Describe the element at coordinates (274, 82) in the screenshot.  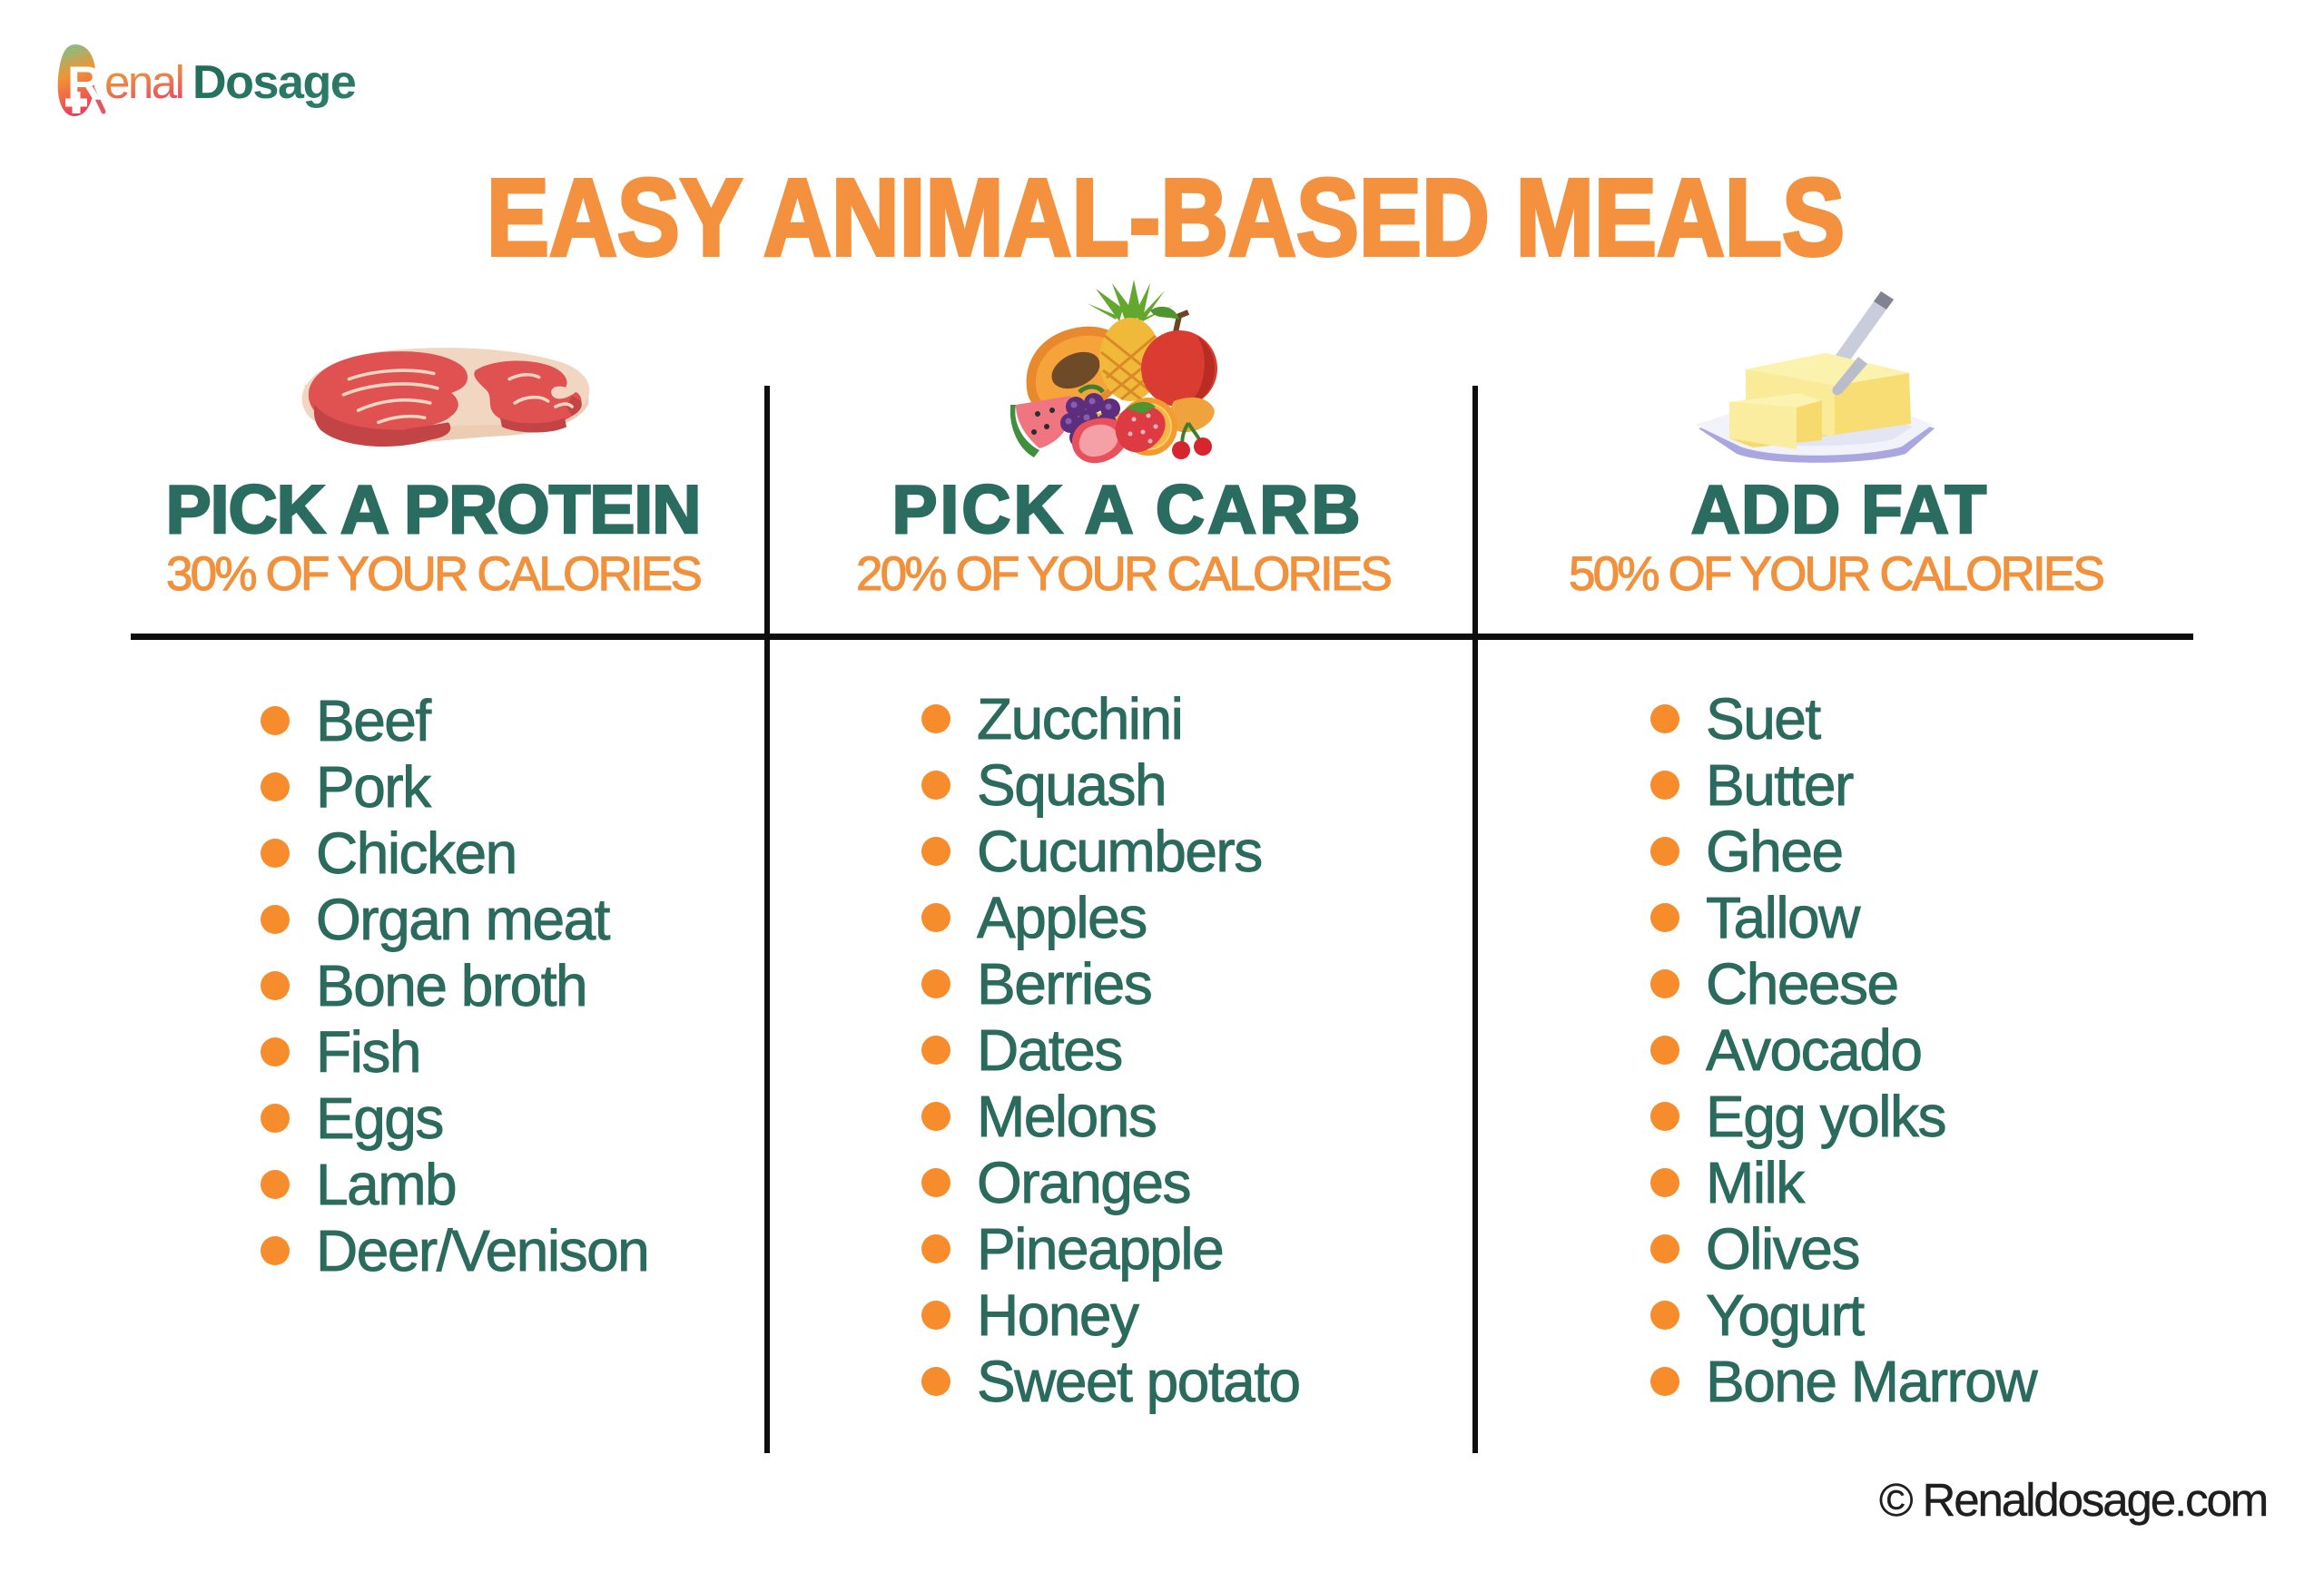
I see `svg-text: Dosage` at that location.